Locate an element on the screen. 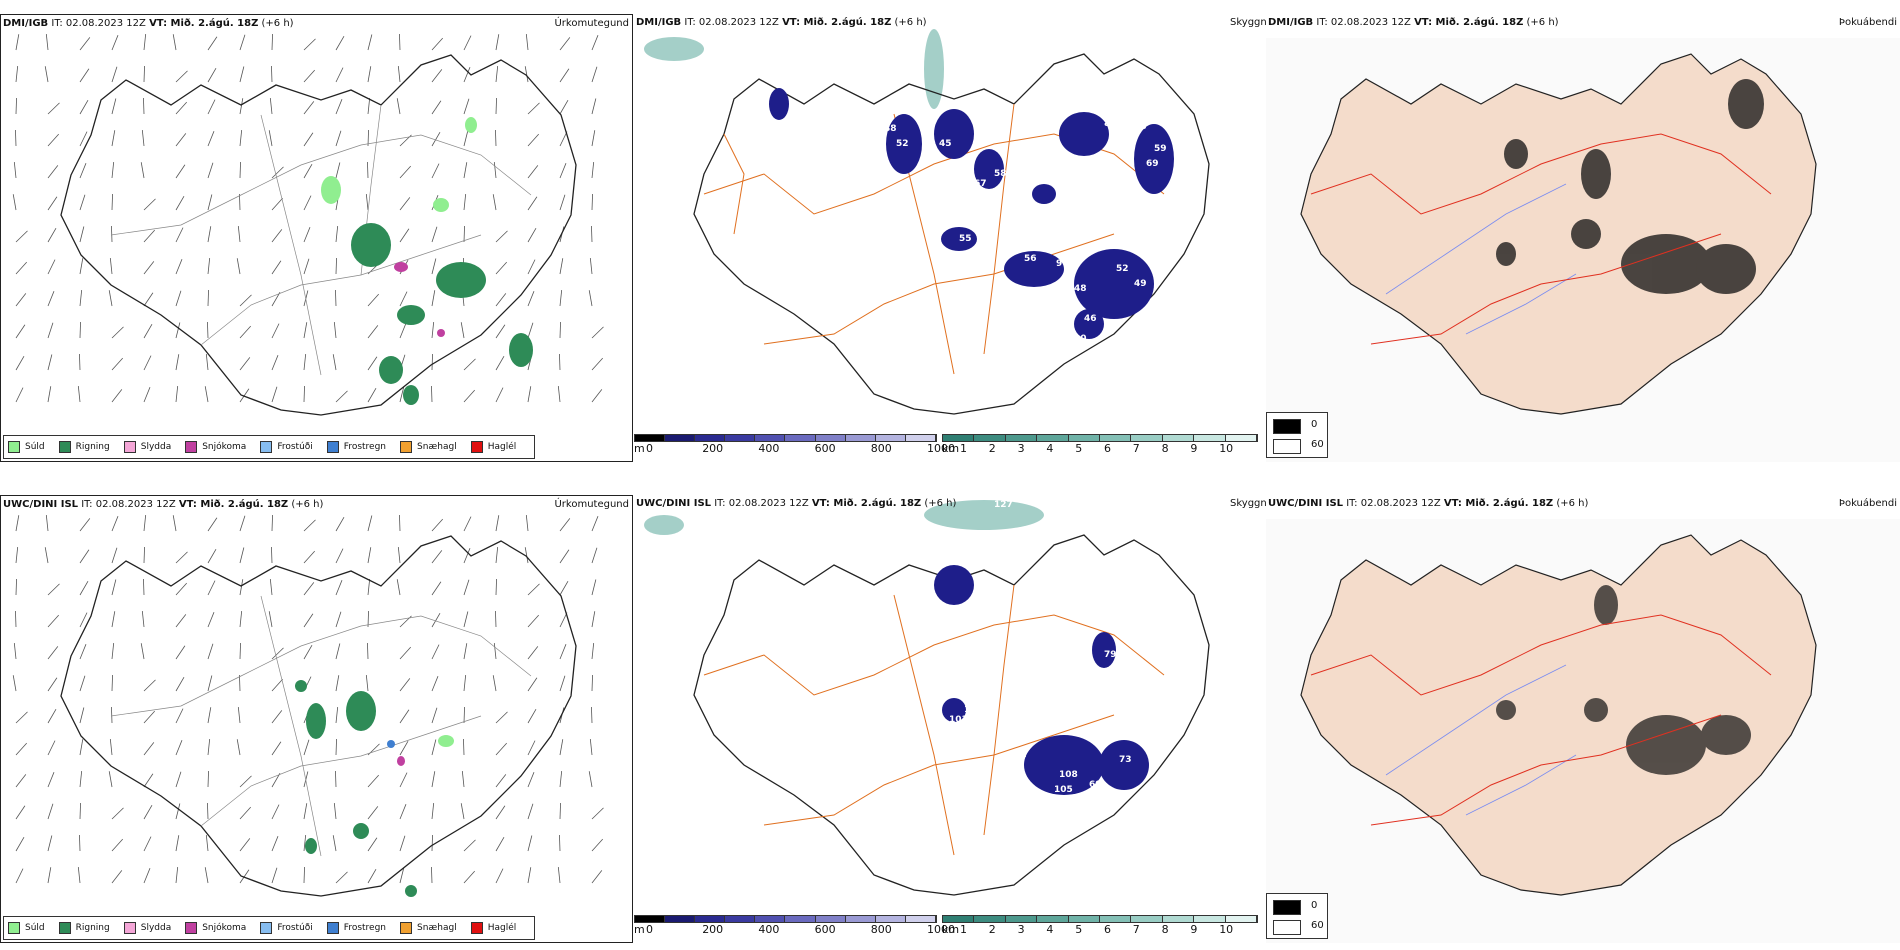 Image resolution: width=1900 pixels, height=950 pixels. cloudbase-value-label: 79 is located at coordinates (1110, 655).